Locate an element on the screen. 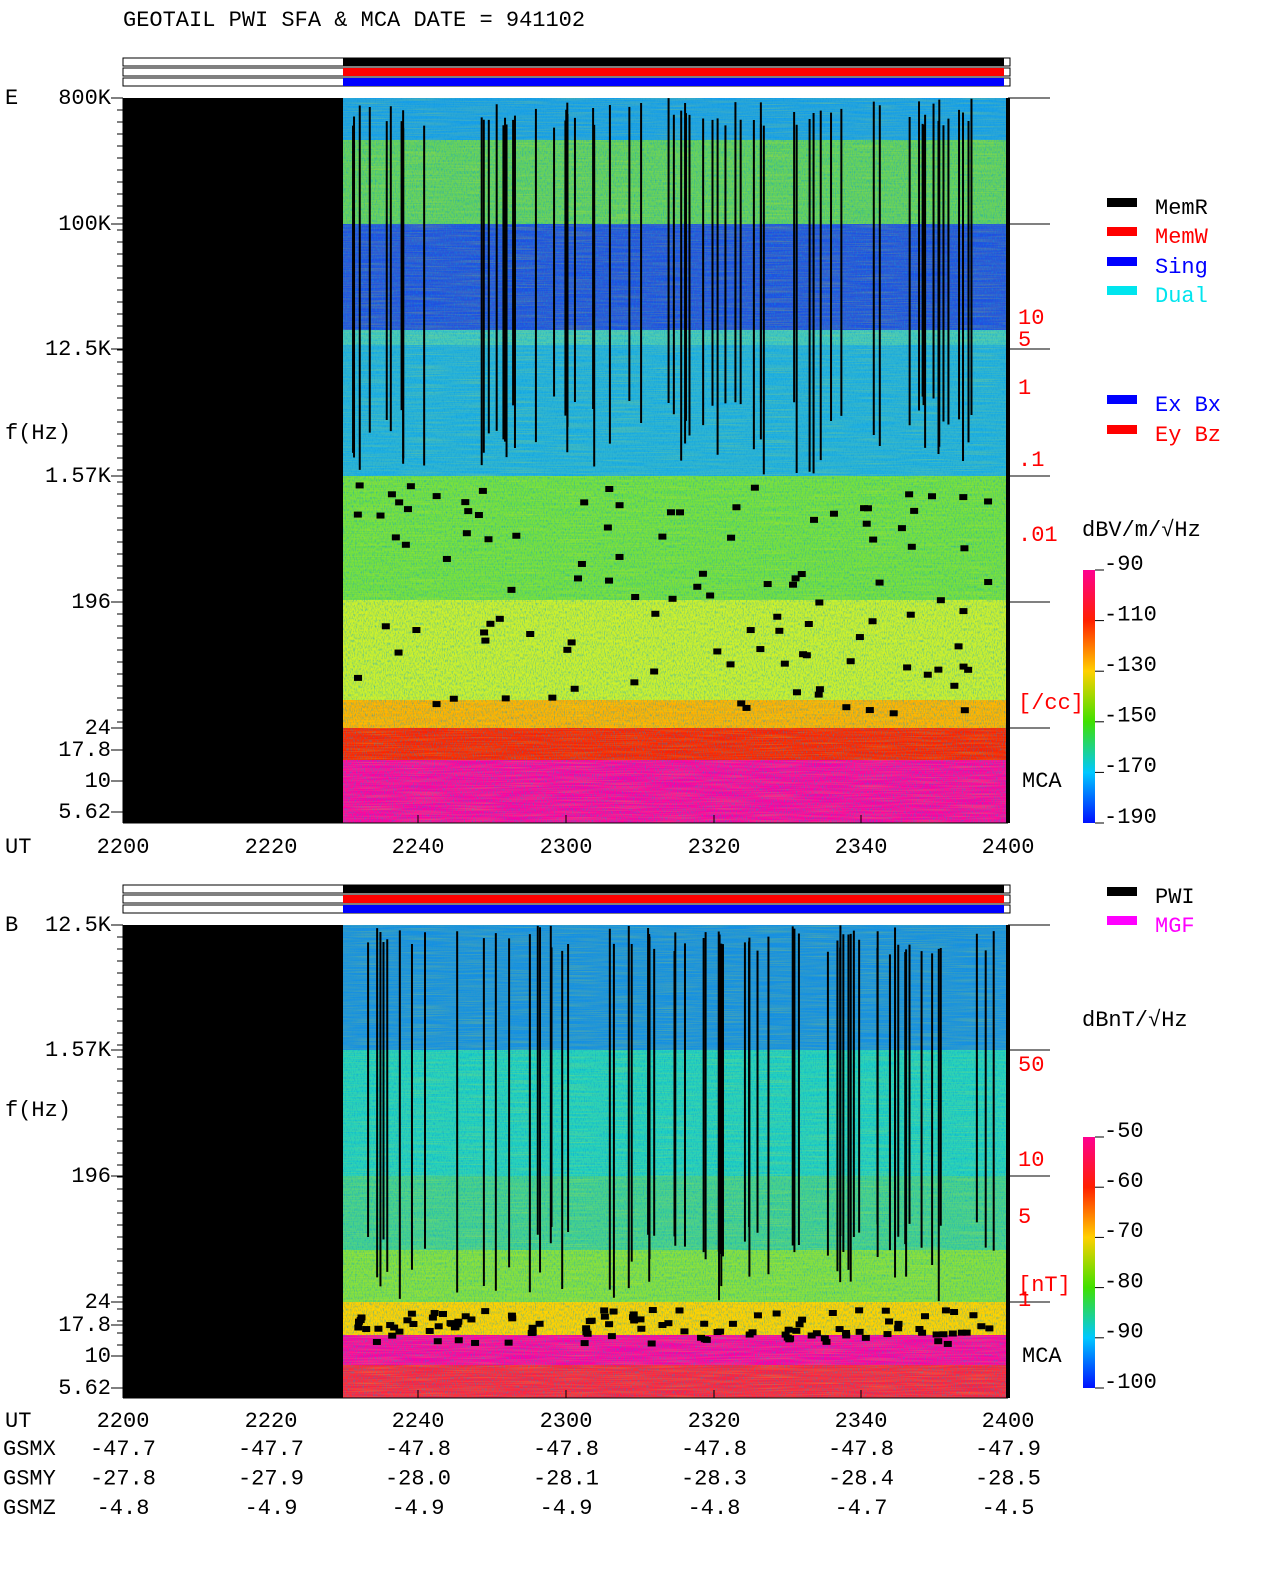 The height and width of the screenshot is (1593, 1280). orbit-value: -4.5 is located at coordinates (1008, 1508).